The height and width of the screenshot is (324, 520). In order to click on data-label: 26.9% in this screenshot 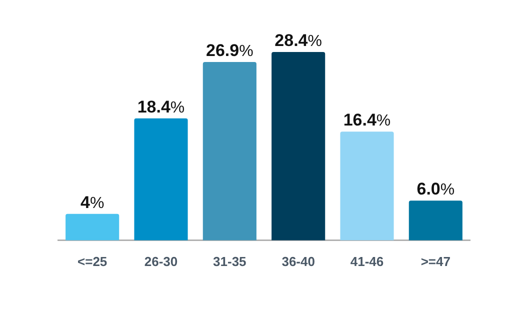, I will do `click(230, 50)`.